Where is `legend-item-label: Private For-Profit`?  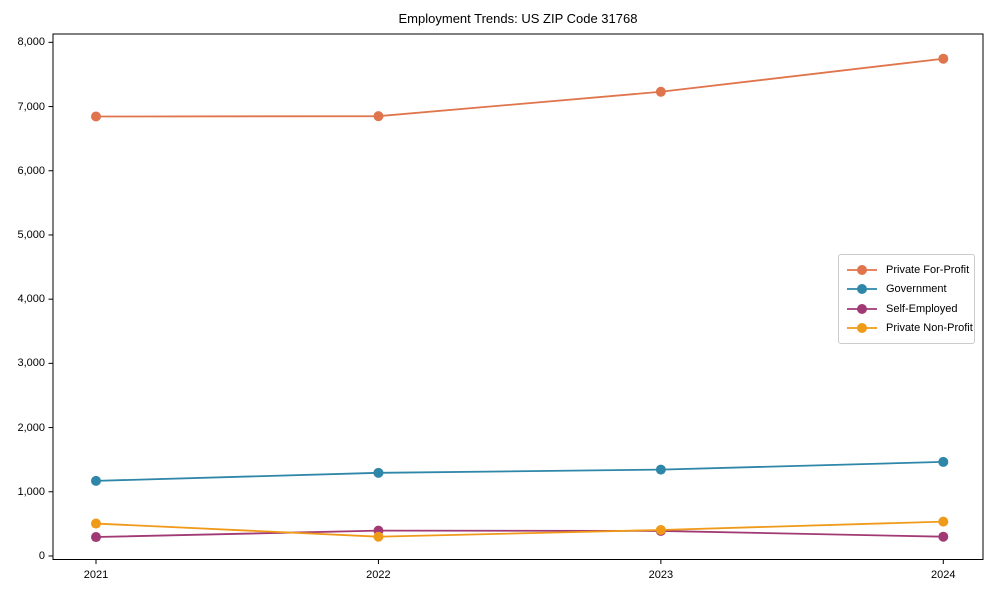
legend-item-label: Private For-Profit is located at coordinates (928, 269).